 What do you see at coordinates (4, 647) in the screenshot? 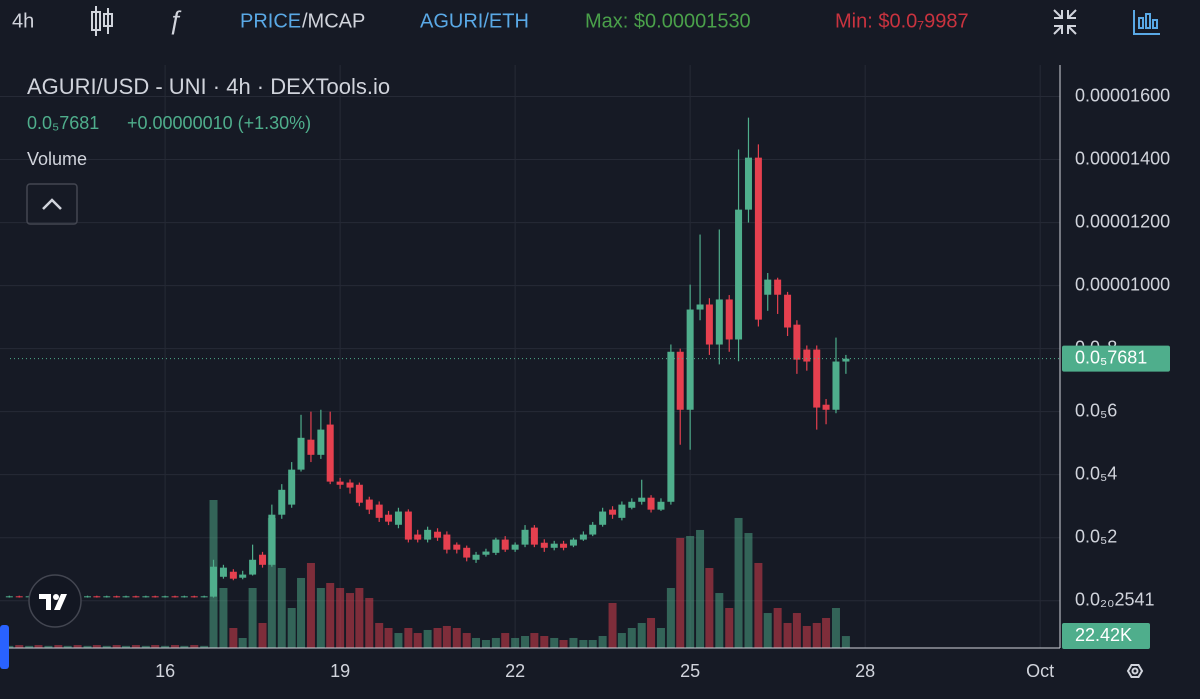
I see `side-tab` at bounding box center [4, 647].